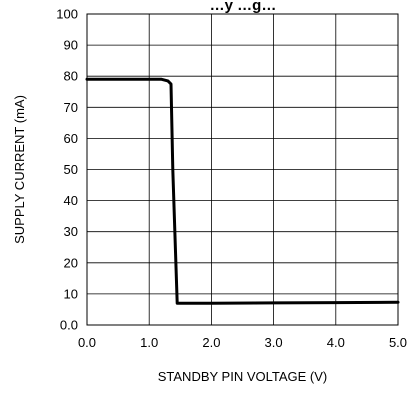  What do you see at coordinates (69, 325) in the screenshot?
I see `y-tick-label: 0.0` at bounding box center [69, 325].